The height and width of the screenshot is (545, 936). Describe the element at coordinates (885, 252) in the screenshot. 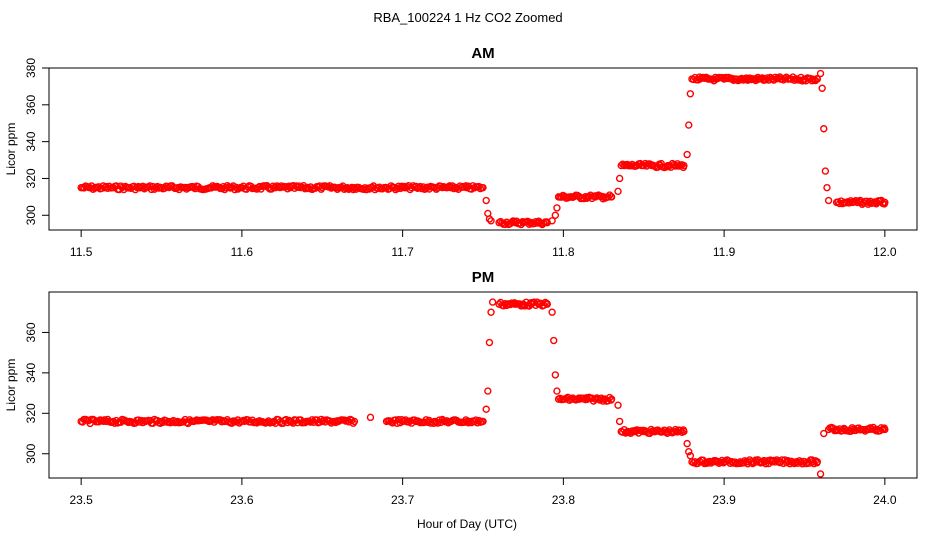

I see `x-tick-label-am: 12.0` at that location.